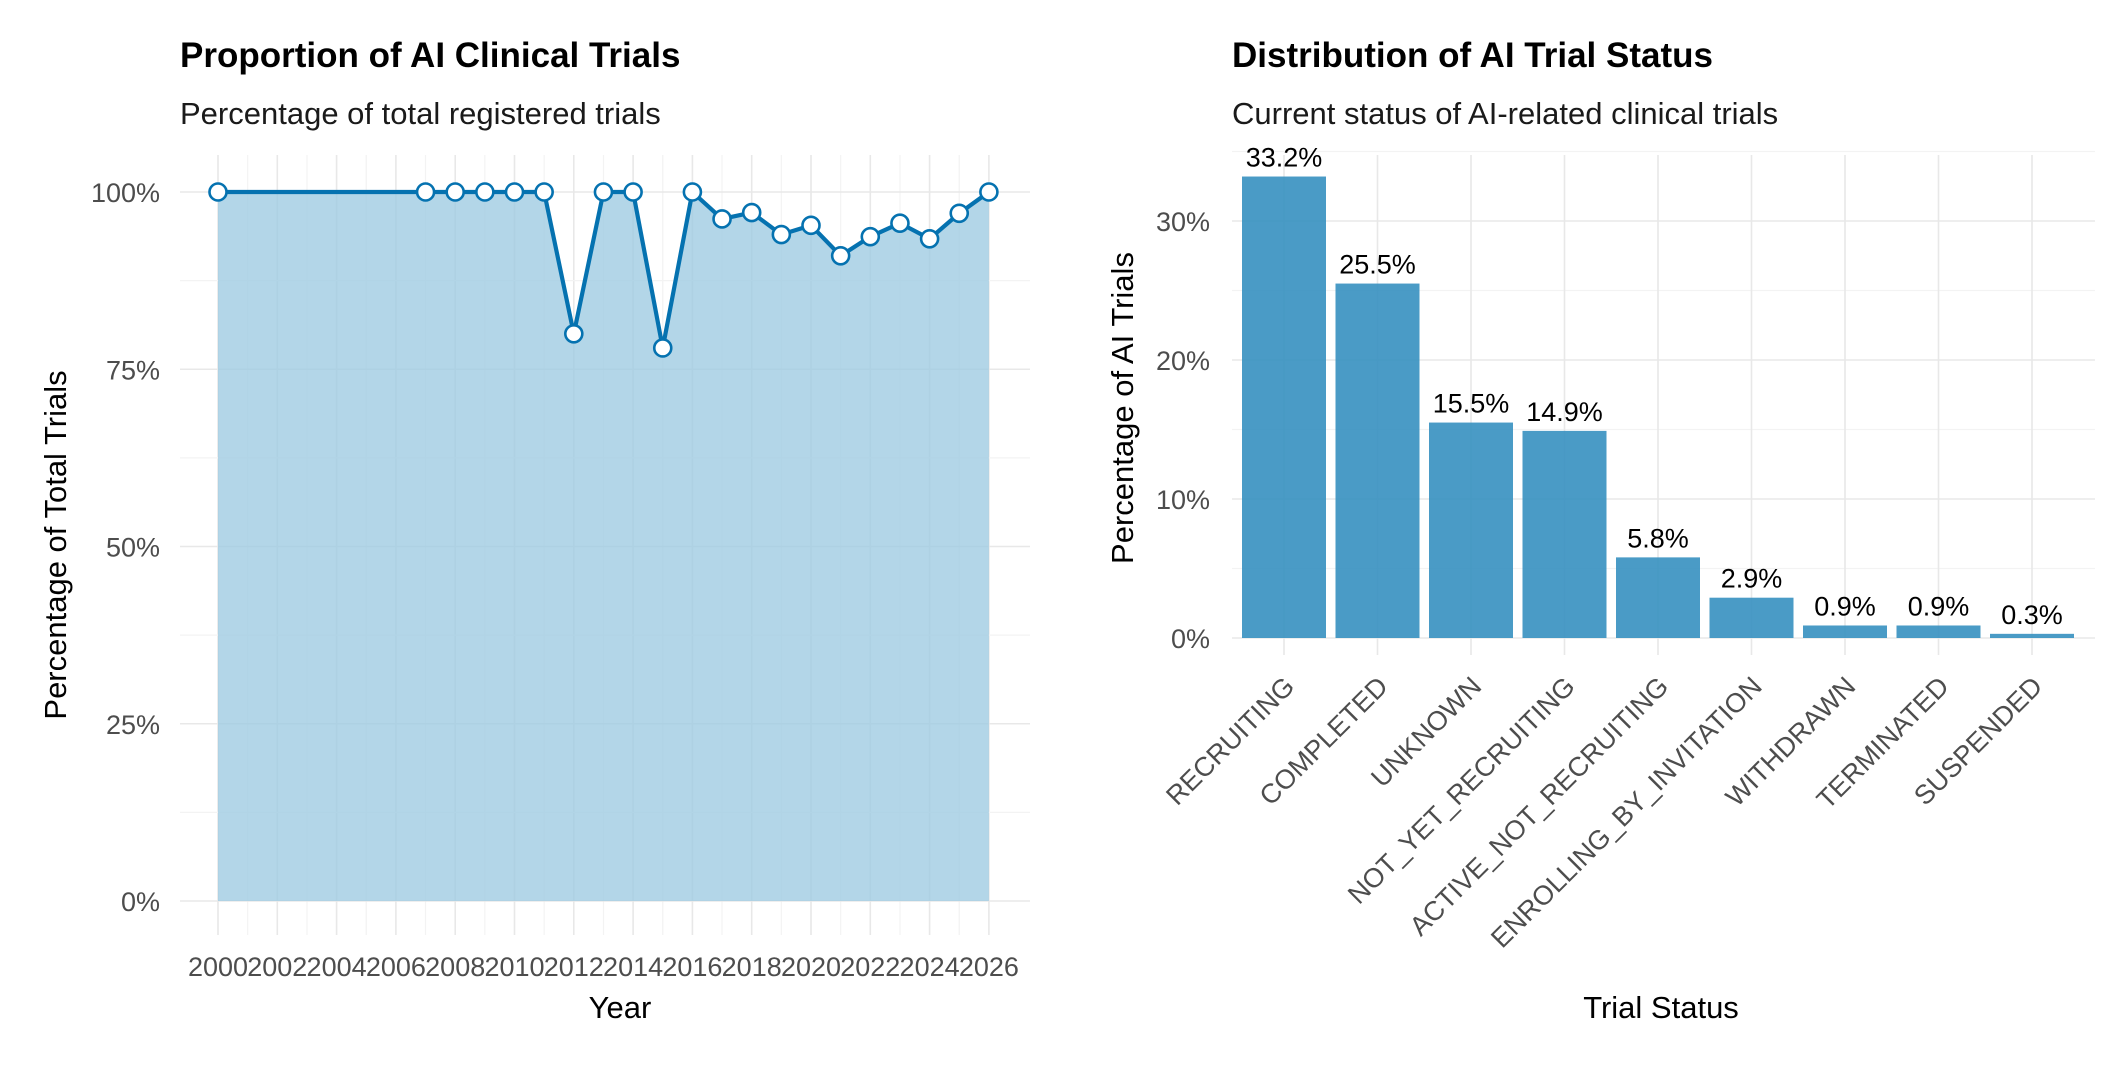  Describe the element at coordinates (1661, 1007) in the screenshot. I see `right-x-axis-title: Trial Status` at that location.